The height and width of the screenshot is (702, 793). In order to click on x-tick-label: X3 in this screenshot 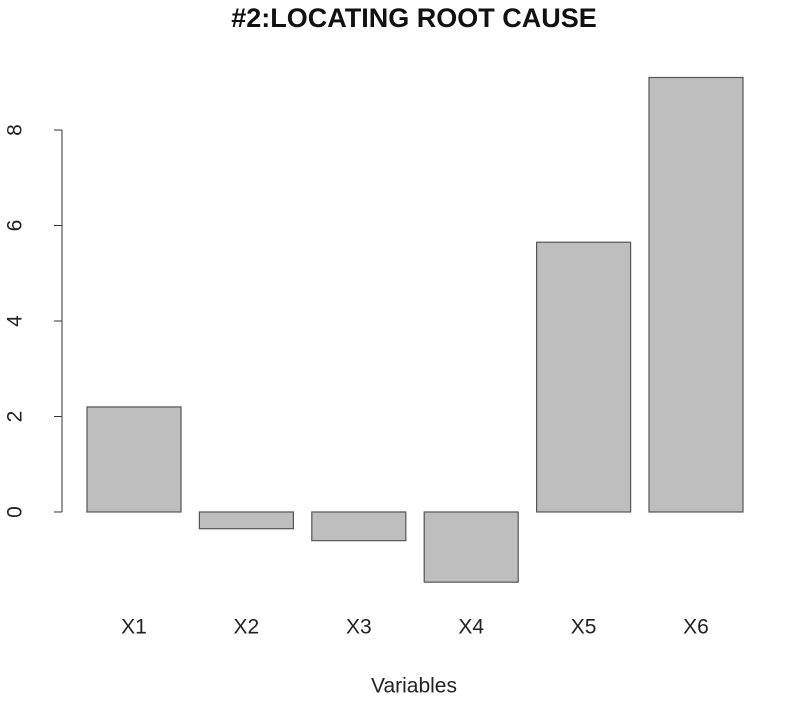, I will do `click(359, 627)`.